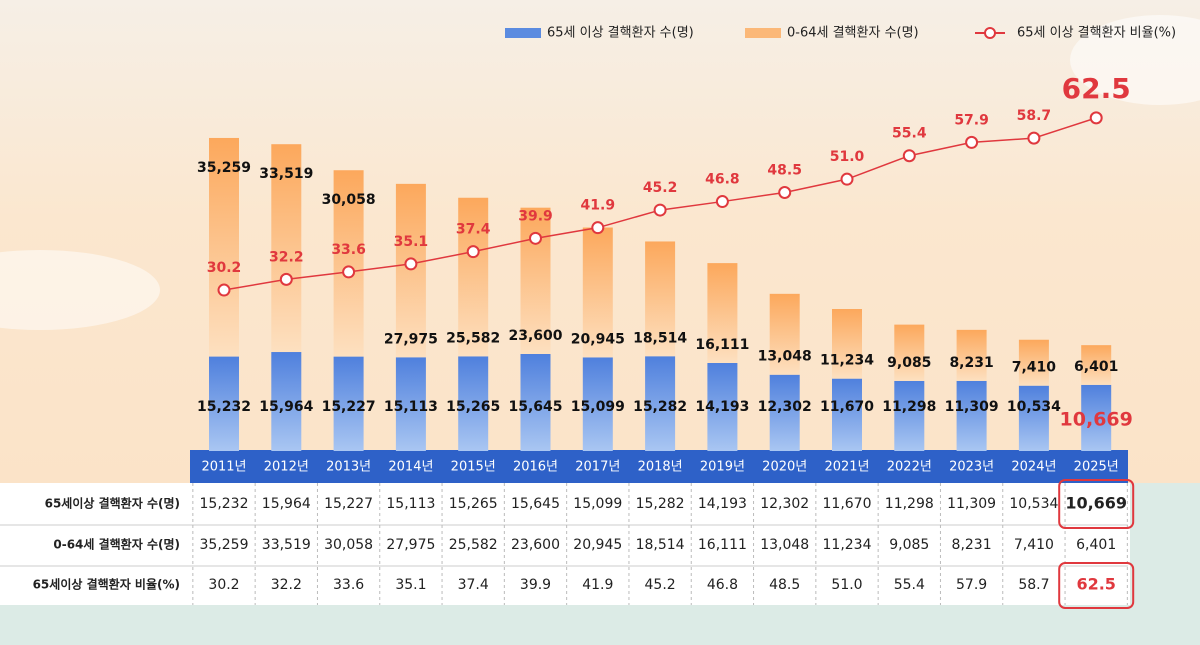 This screenshot has width=1200, height=645. What do you see at coordinates (763, 33) in the screenshot?
I see `legend-swatch` at bounding box center [763, 33].